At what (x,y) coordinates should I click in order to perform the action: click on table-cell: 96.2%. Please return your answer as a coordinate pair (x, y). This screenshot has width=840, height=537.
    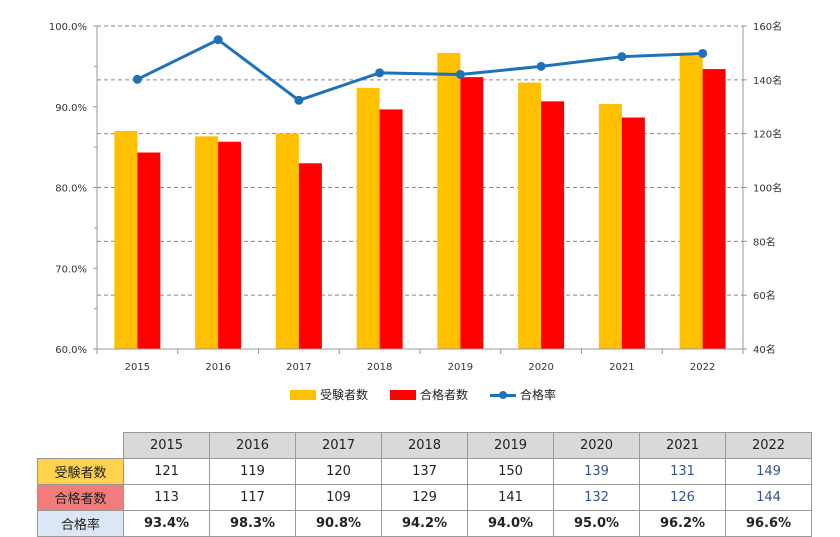
    Looking at the image, I should click on (682, 523).